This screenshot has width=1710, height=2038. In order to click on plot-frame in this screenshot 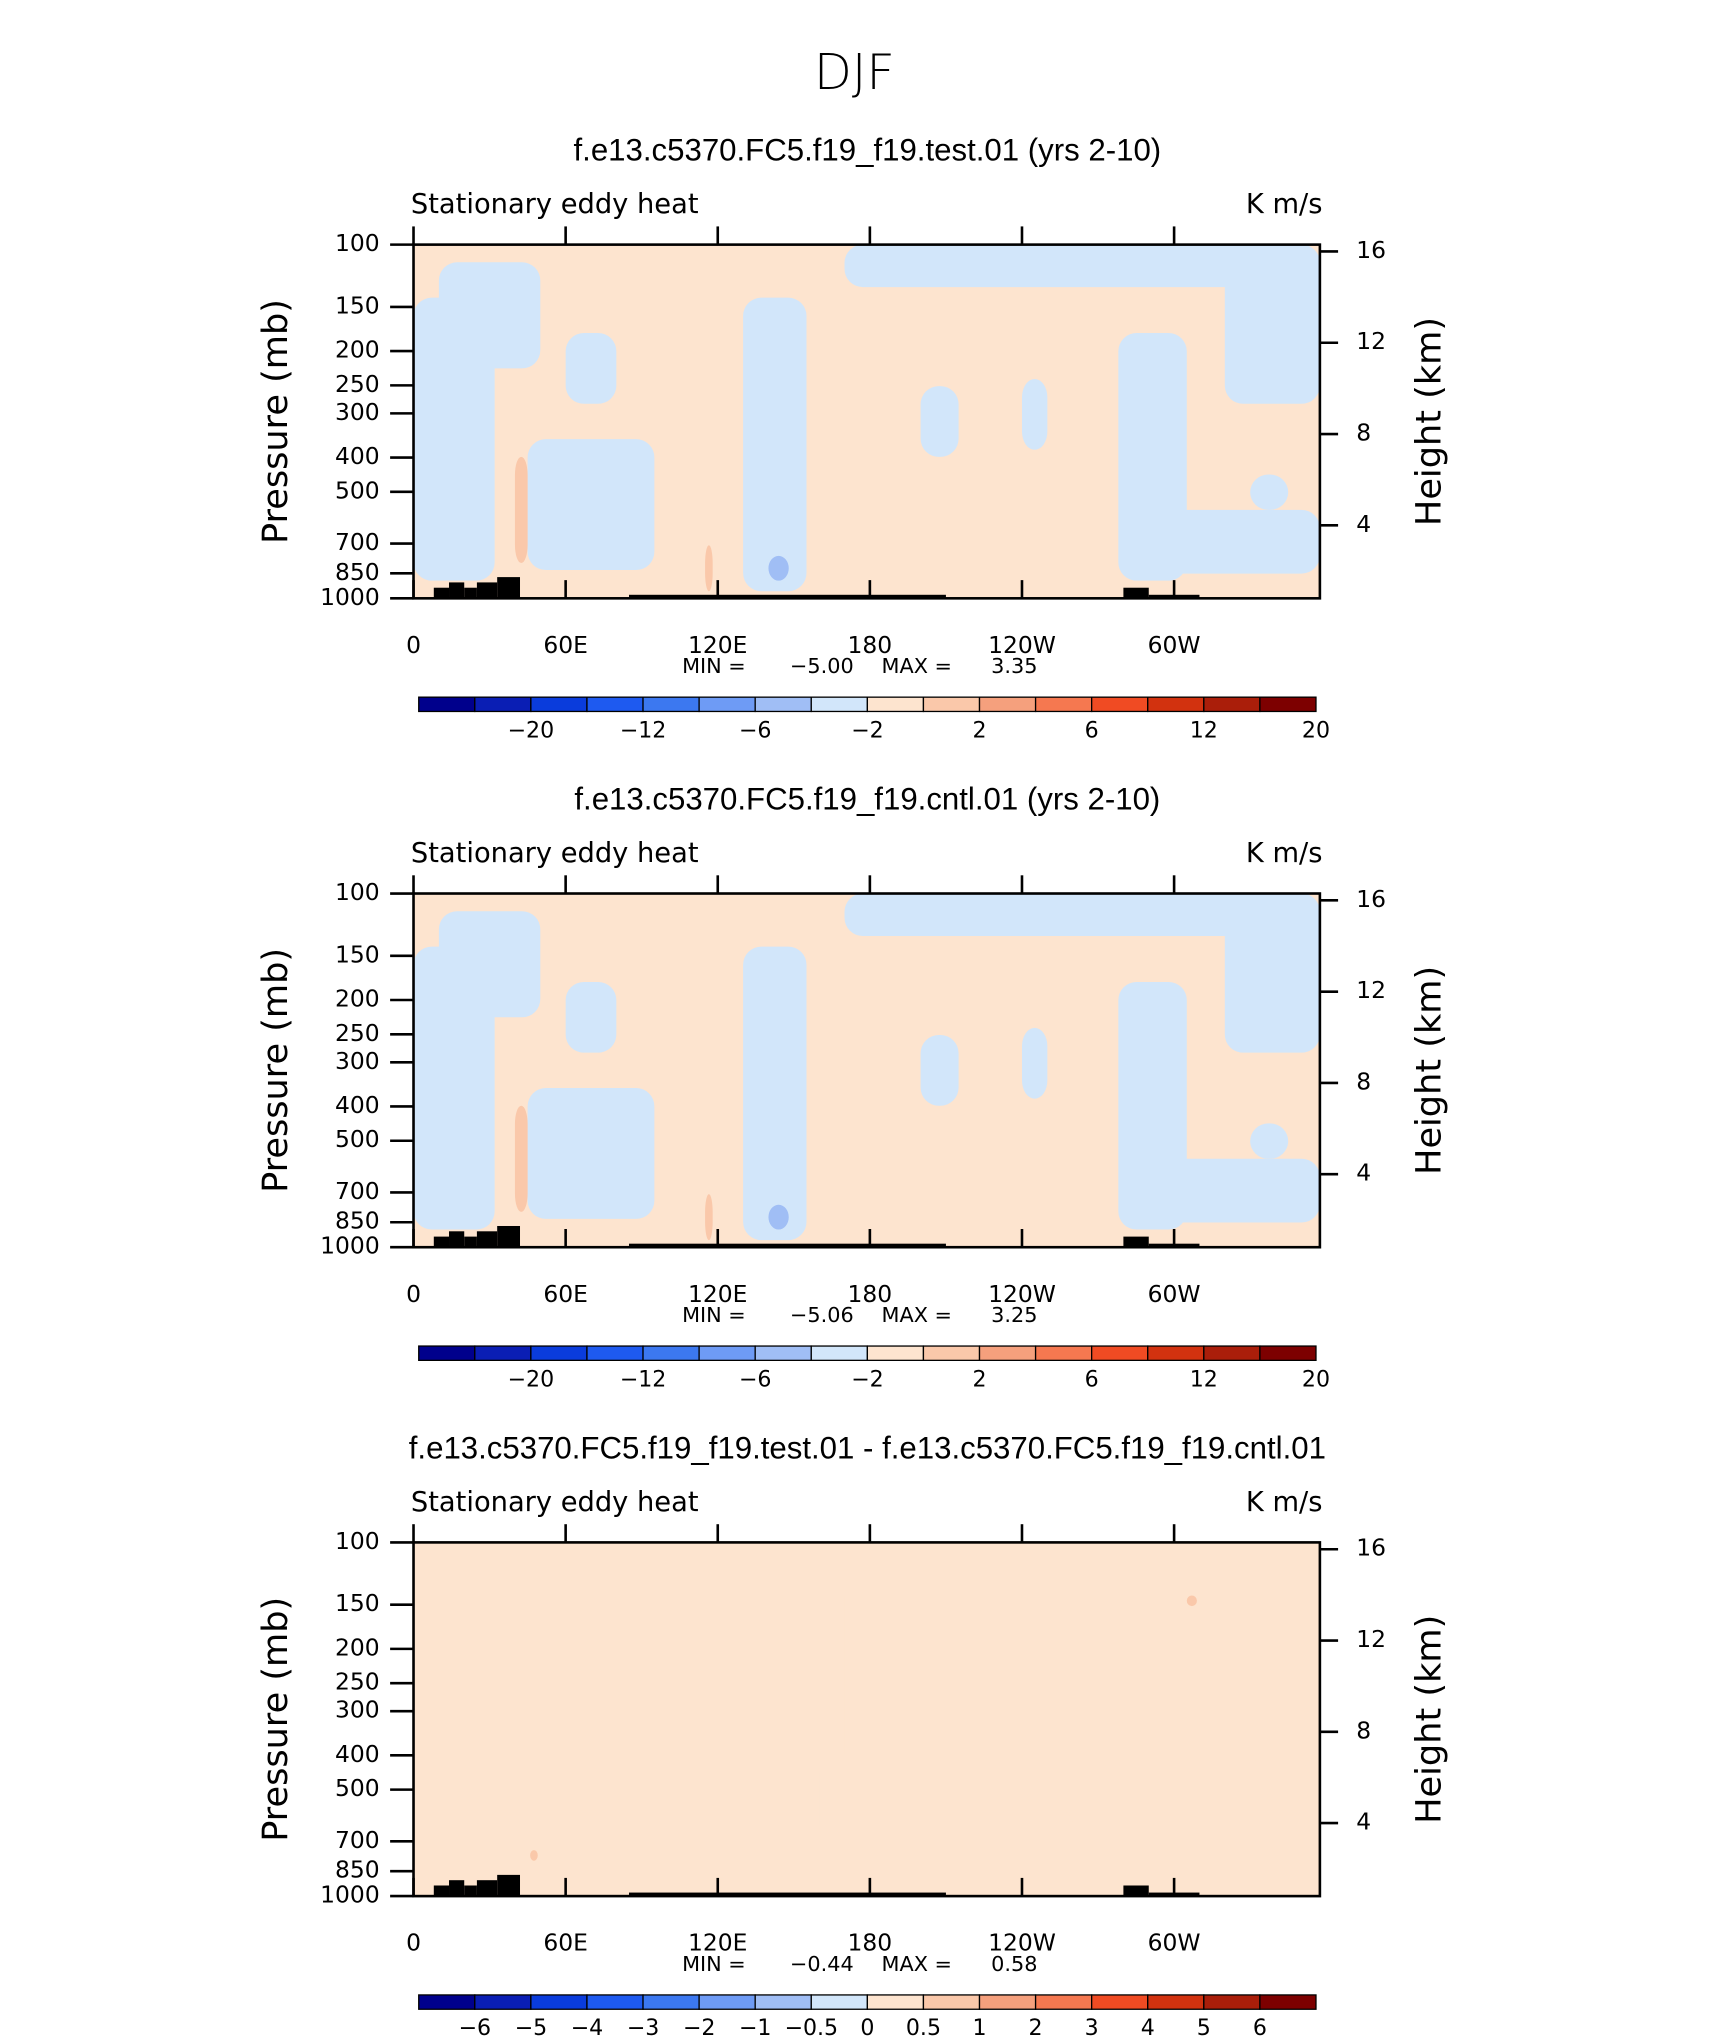, I will do `click(867, 1719)`.